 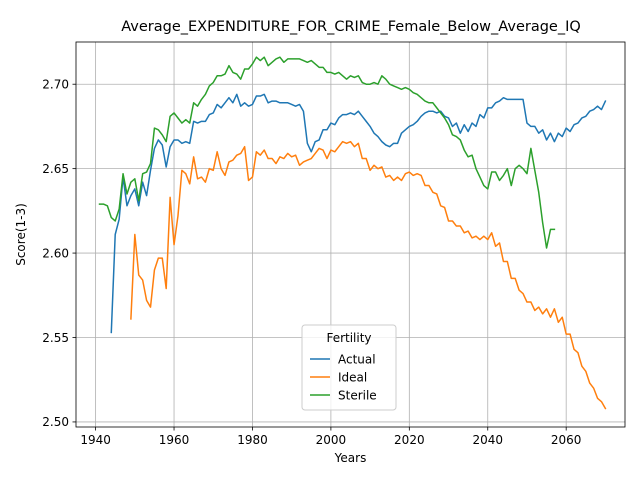 I want to click on x-tick-label: 2020, so click(x=409, y=440).